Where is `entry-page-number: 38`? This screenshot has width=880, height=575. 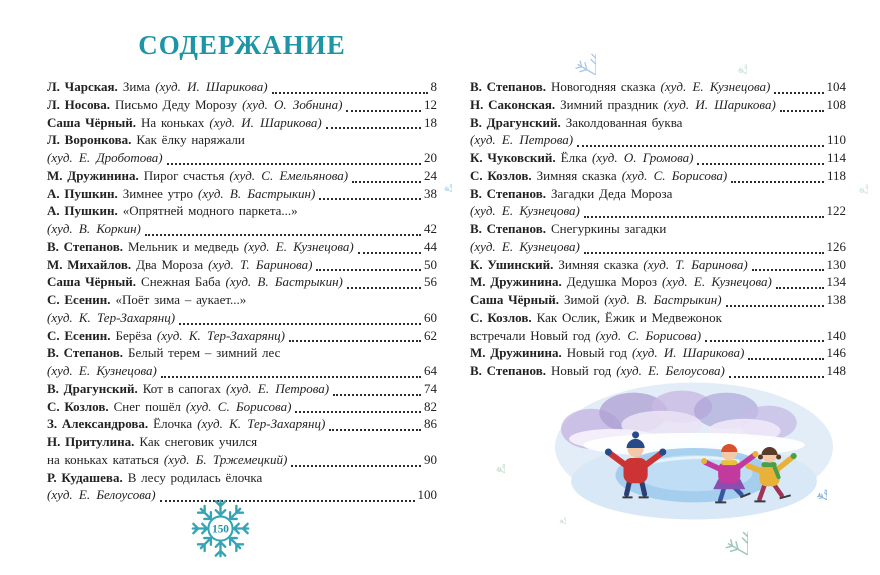 entry-page-number: 38 is located at coordinates (430, 193).